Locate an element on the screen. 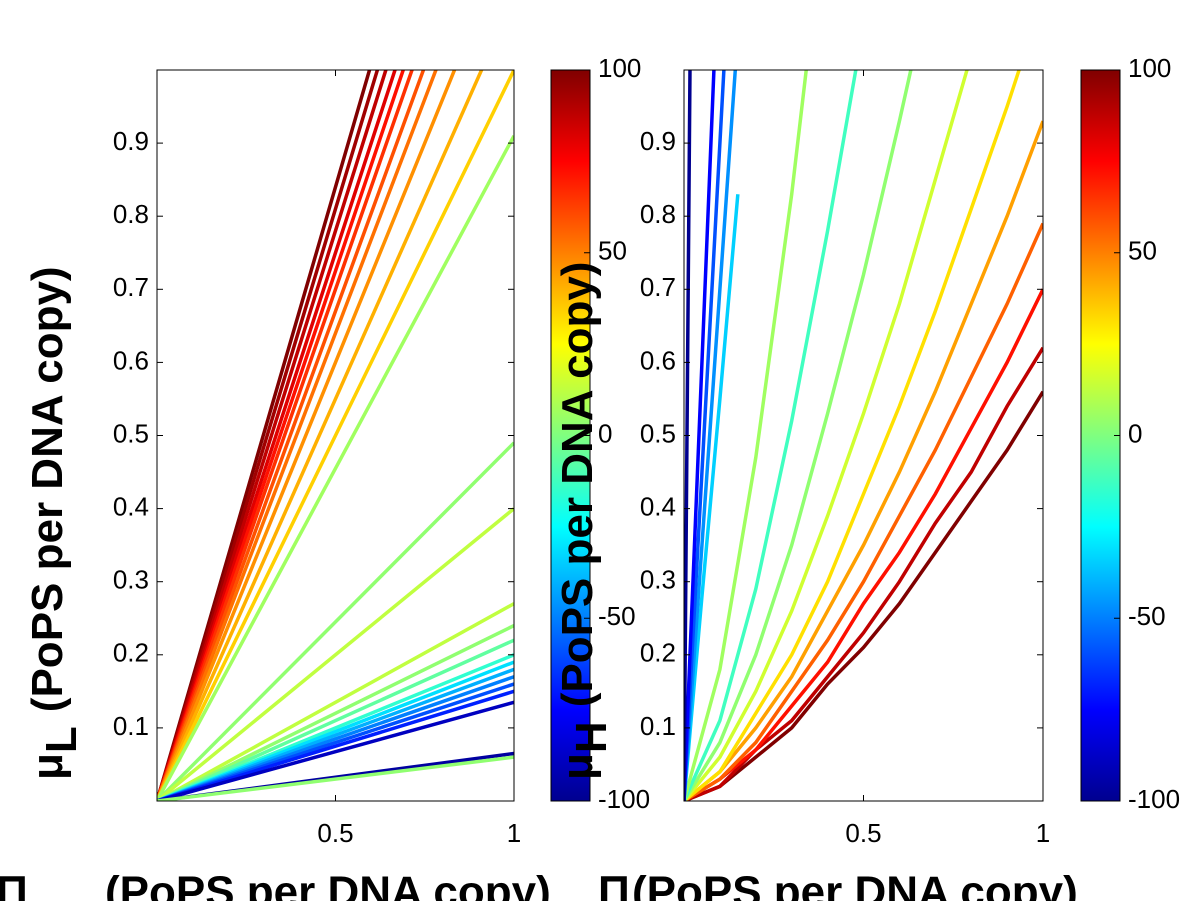  y-axis-label: μH (PoPS per DNA copy) is located at coordinates (584, 521).